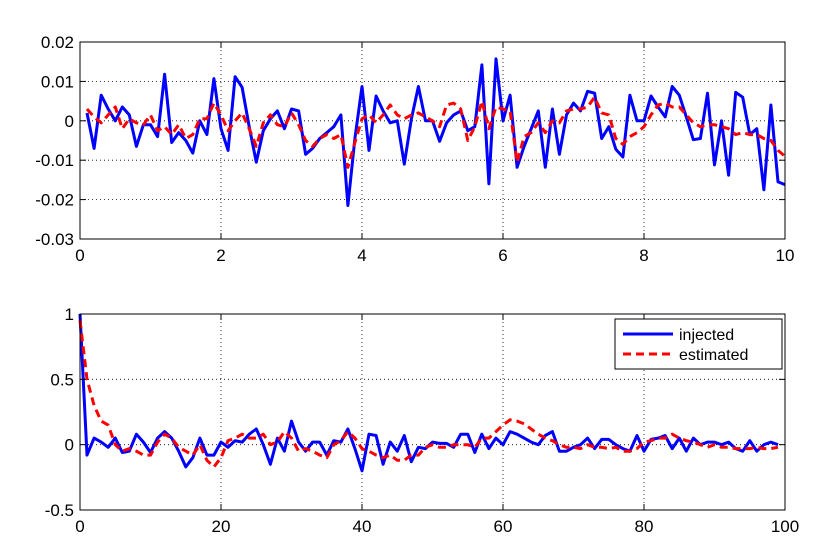 The width and height of the screenshot is (830, 554). Describe the element at coordinates (220, 255) in the screenshot. I see `x-tick-label: 2` at that location.